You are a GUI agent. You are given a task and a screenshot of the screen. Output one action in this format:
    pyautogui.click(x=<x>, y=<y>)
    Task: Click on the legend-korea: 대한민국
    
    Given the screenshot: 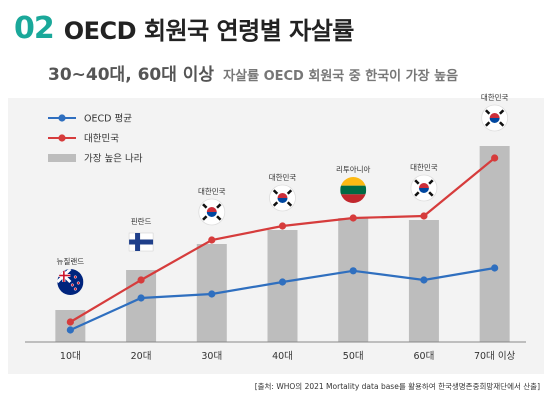 What is the action you would take?
    pyautogui.click(x=83, y=139)
    